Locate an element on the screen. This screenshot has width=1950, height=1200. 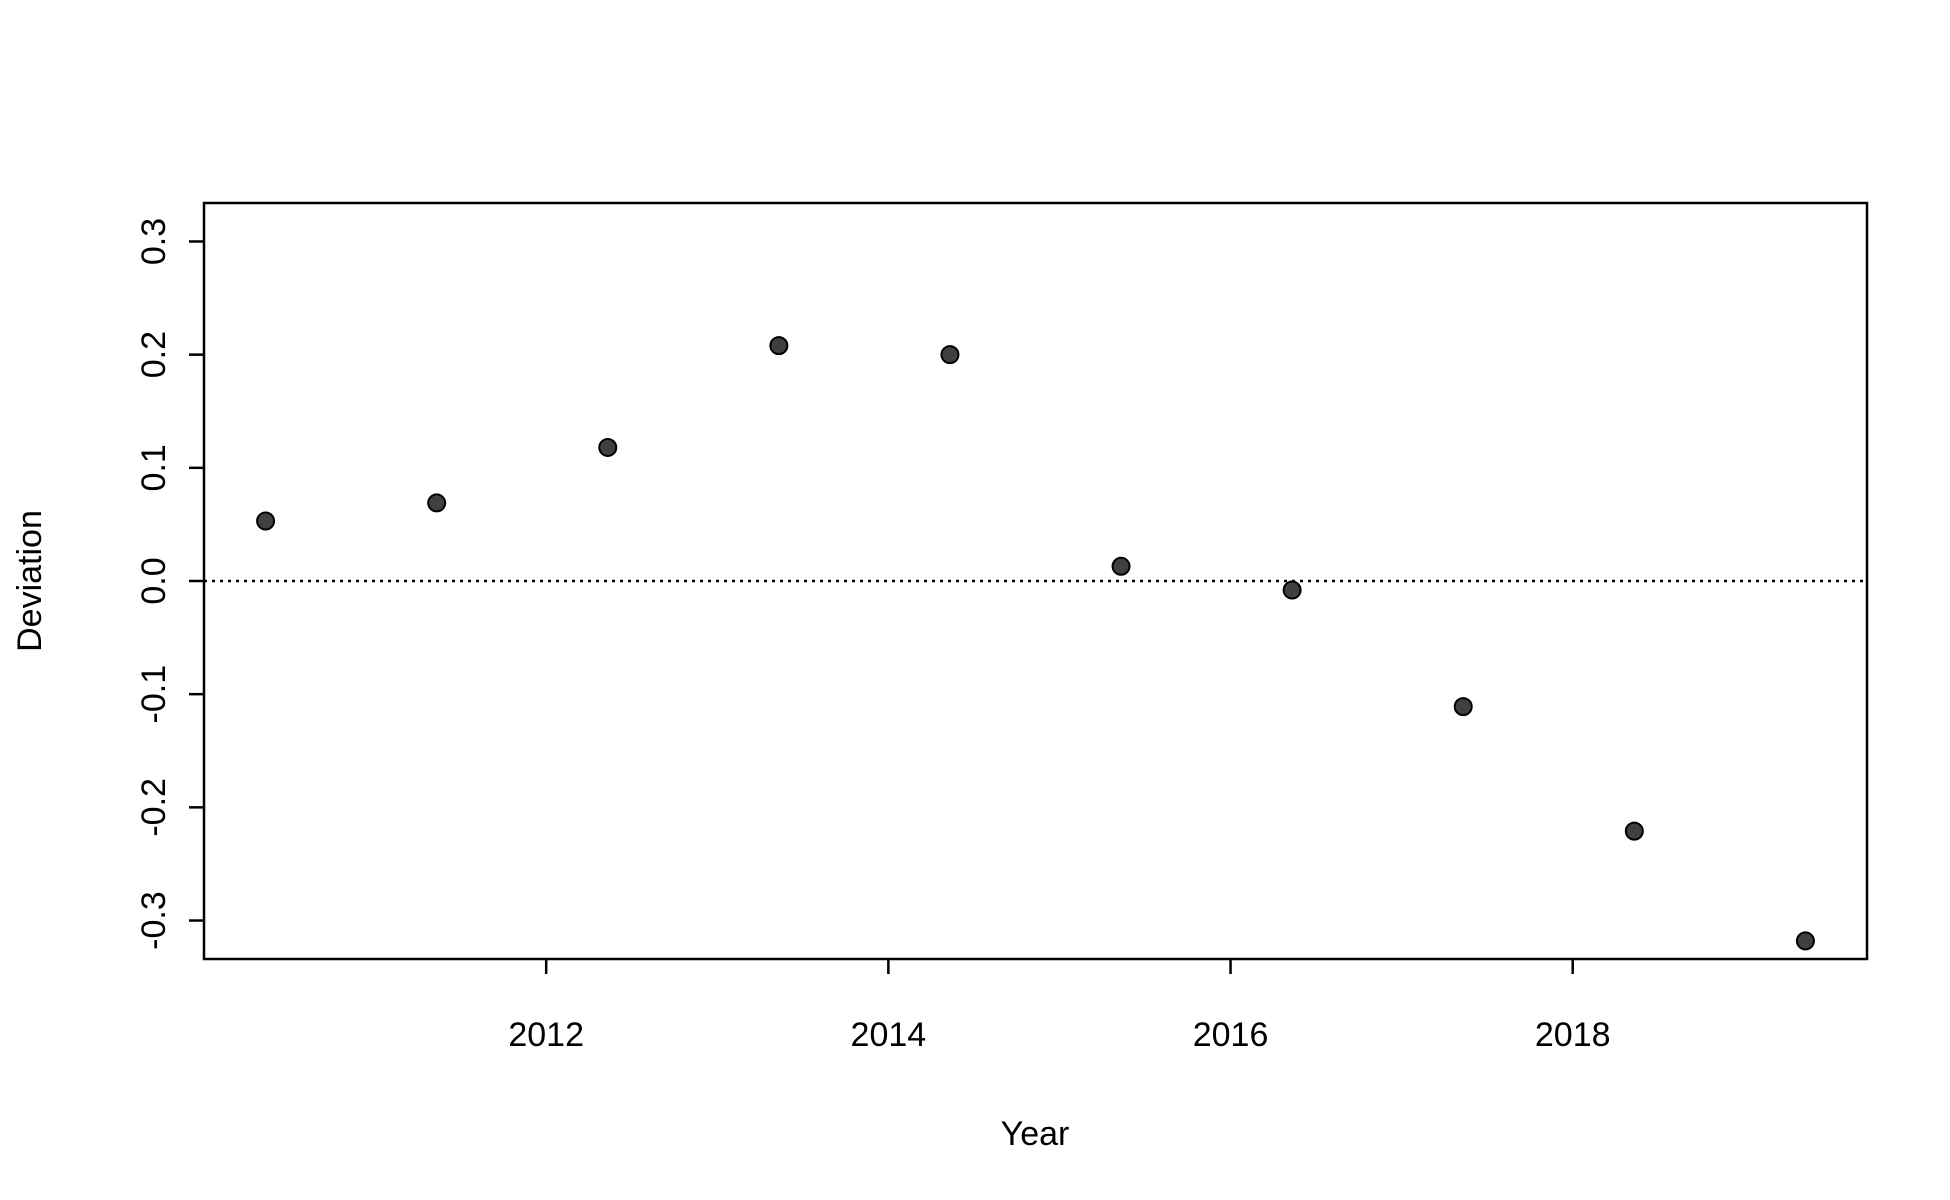
y-tick-label: -0.3 is located at coordinates (154, 920).